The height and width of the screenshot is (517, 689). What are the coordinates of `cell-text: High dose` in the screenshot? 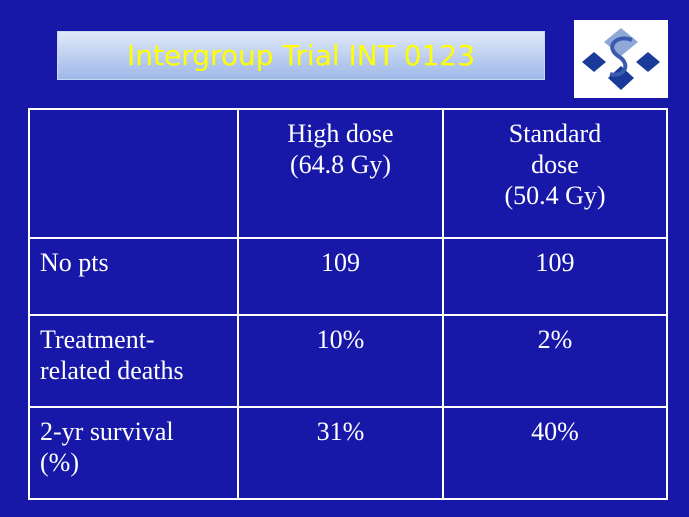 It's located at (340, 133).